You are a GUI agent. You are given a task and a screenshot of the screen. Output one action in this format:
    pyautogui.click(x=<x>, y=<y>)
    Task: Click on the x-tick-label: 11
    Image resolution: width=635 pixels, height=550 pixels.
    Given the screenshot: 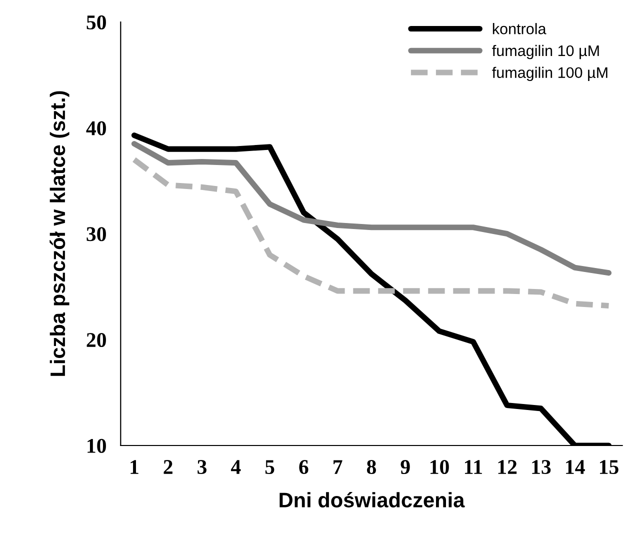 What is the action you would take?
    pyautogui.click(x=473, y=467)
    